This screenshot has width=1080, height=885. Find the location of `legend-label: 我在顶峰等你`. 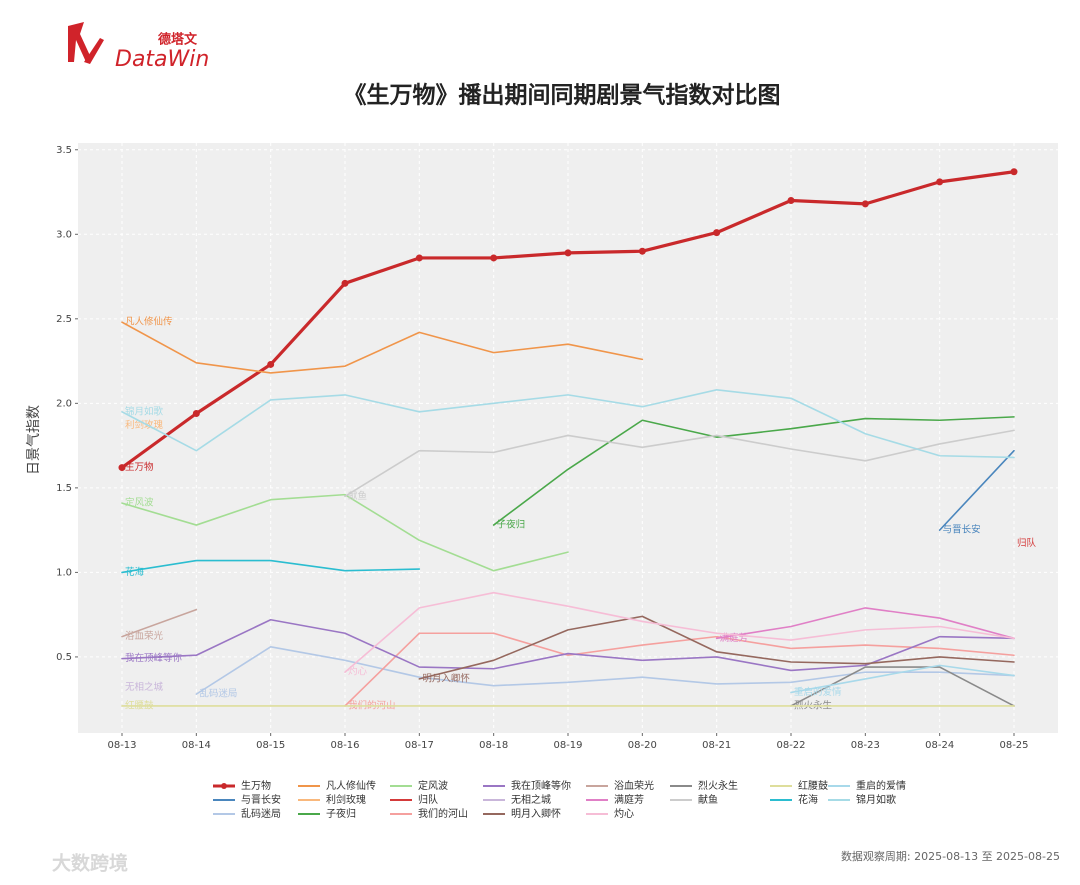

legend-label: 我在顶峰等你 is located at coordinates (541, 785).